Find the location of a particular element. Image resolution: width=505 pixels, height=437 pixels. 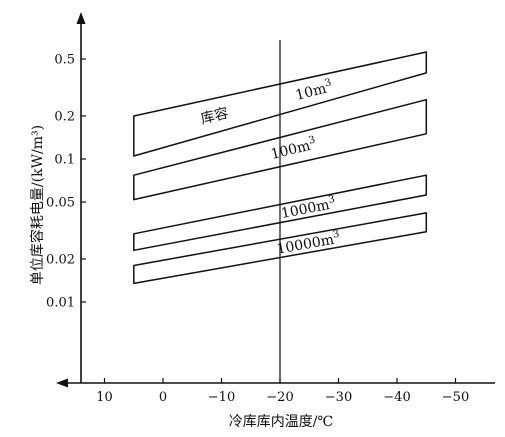

y-axis-arrow is located at coordinates (81, 18).